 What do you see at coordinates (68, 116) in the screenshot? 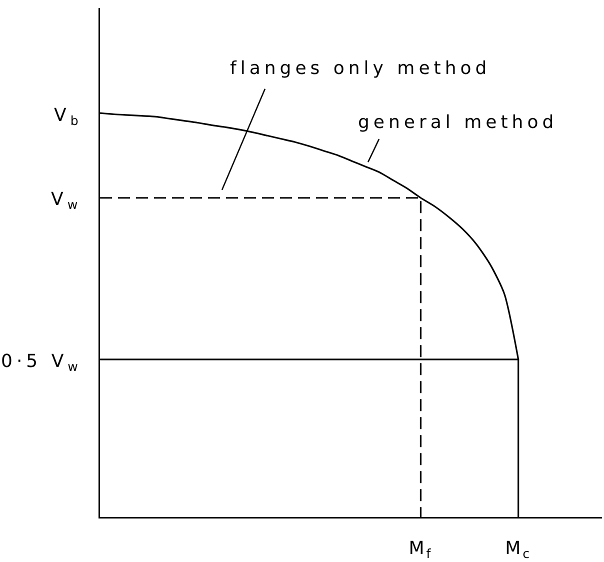
I see `text: V$_{b}$` at bounding box center [68, 116].